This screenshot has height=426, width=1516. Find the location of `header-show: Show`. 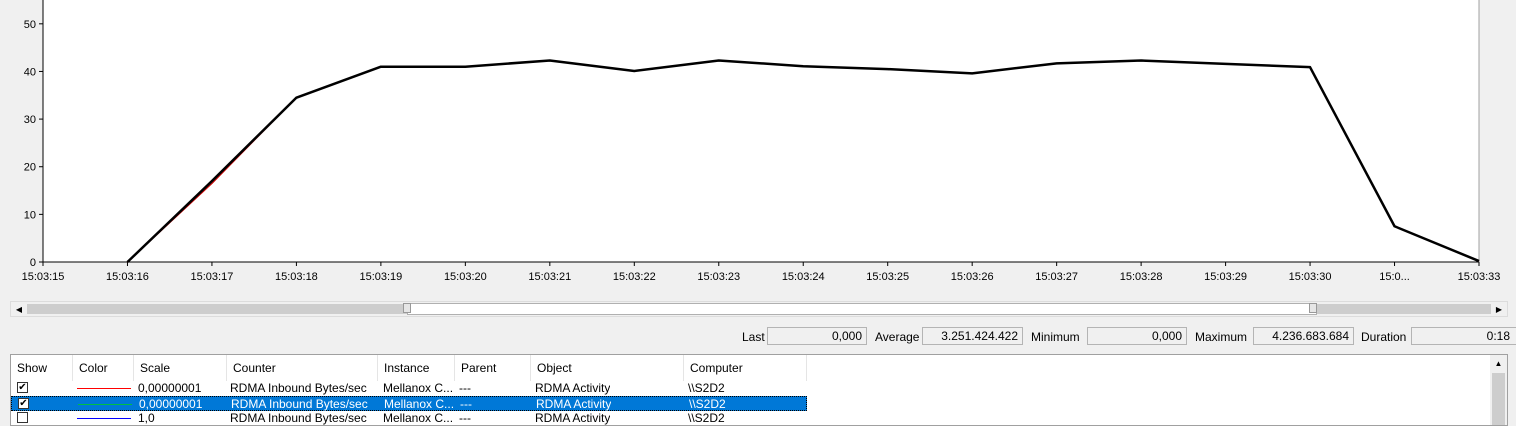

header-show: Show is located at coordinates (42, 368).